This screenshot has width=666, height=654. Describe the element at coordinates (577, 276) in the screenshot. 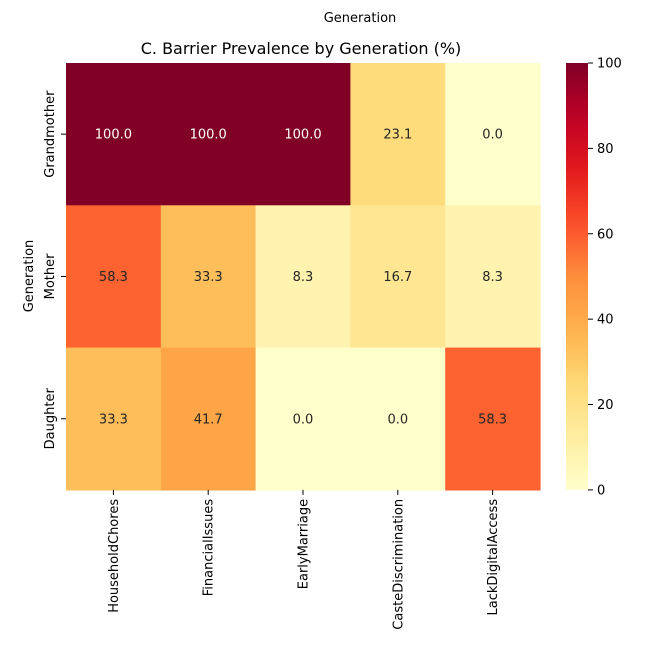

I see `colorbar-gradient` at that location.